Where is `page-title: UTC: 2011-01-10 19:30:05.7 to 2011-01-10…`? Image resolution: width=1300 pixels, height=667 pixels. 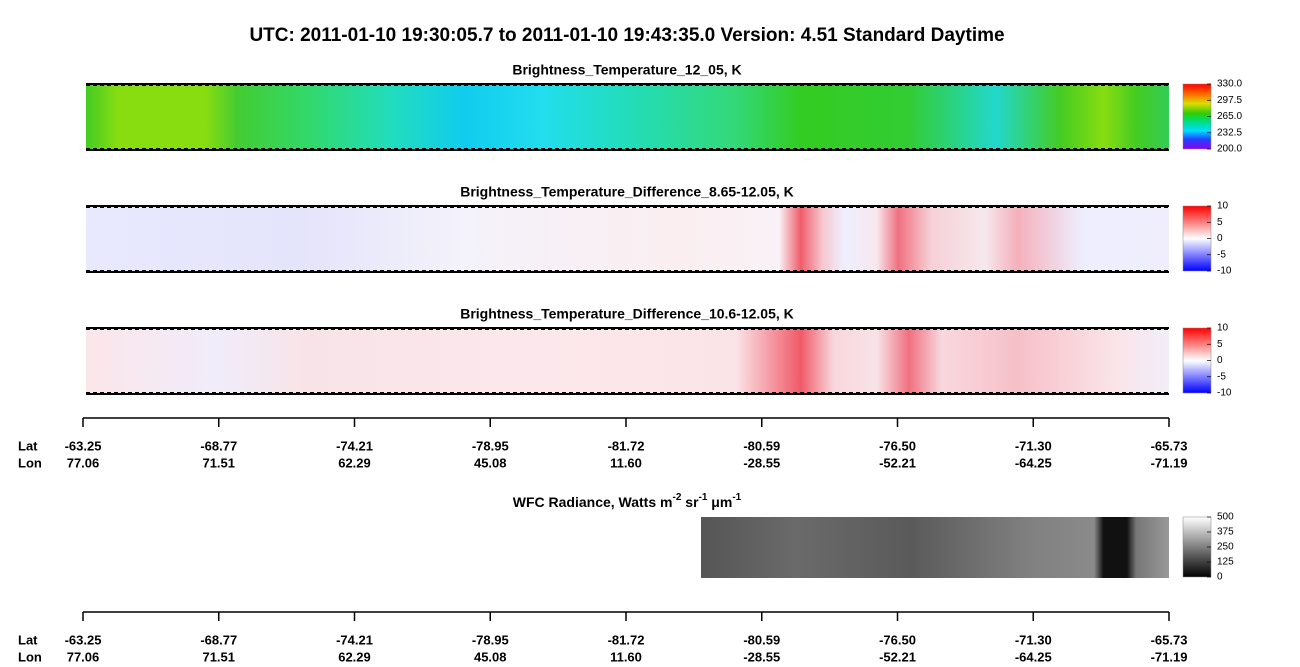
page-title: UTC: 2011-01-10 19:30:05.7 to 2011-01-10… is located at coordinates (626, 35).